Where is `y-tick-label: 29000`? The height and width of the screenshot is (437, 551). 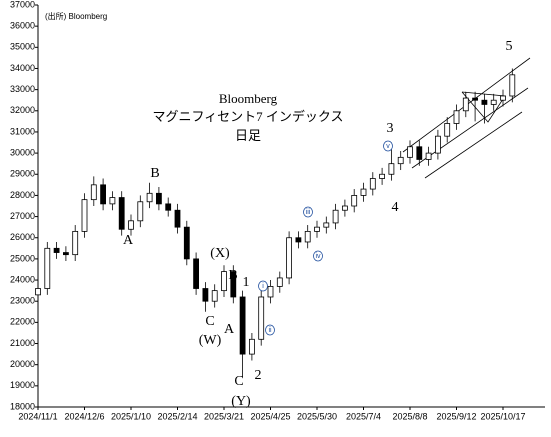
y-tick-label: 29000 is located at coordinates (22, 174).